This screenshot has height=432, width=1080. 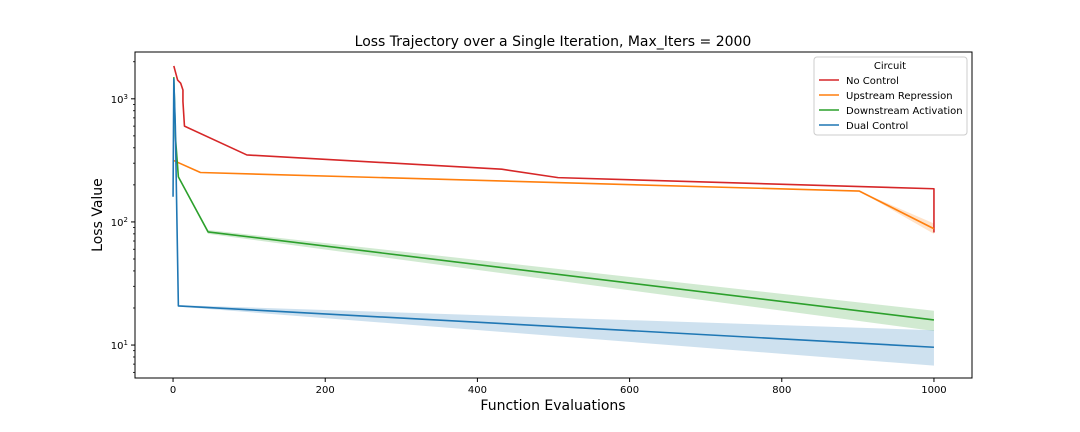 What do you see at coordinates (629, 390) in the screenshot?
I see `x-tick-label: 600` at bounding box center [629, 390].